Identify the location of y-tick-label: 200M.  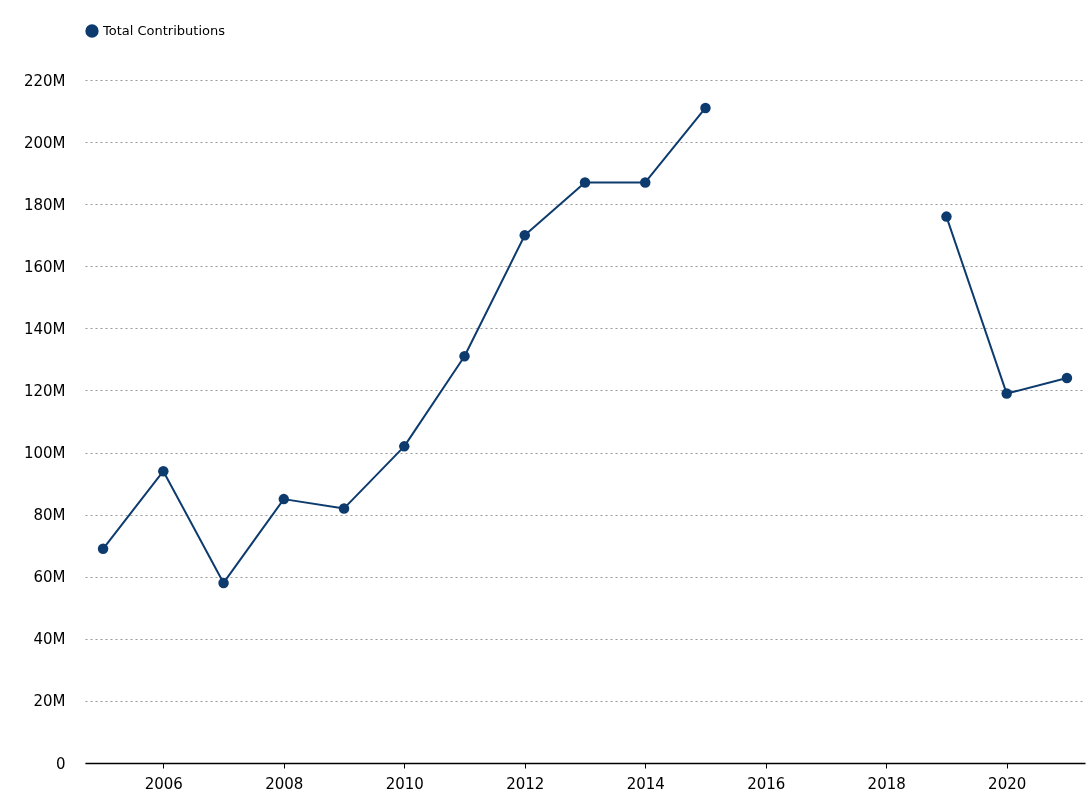
(44, 142).